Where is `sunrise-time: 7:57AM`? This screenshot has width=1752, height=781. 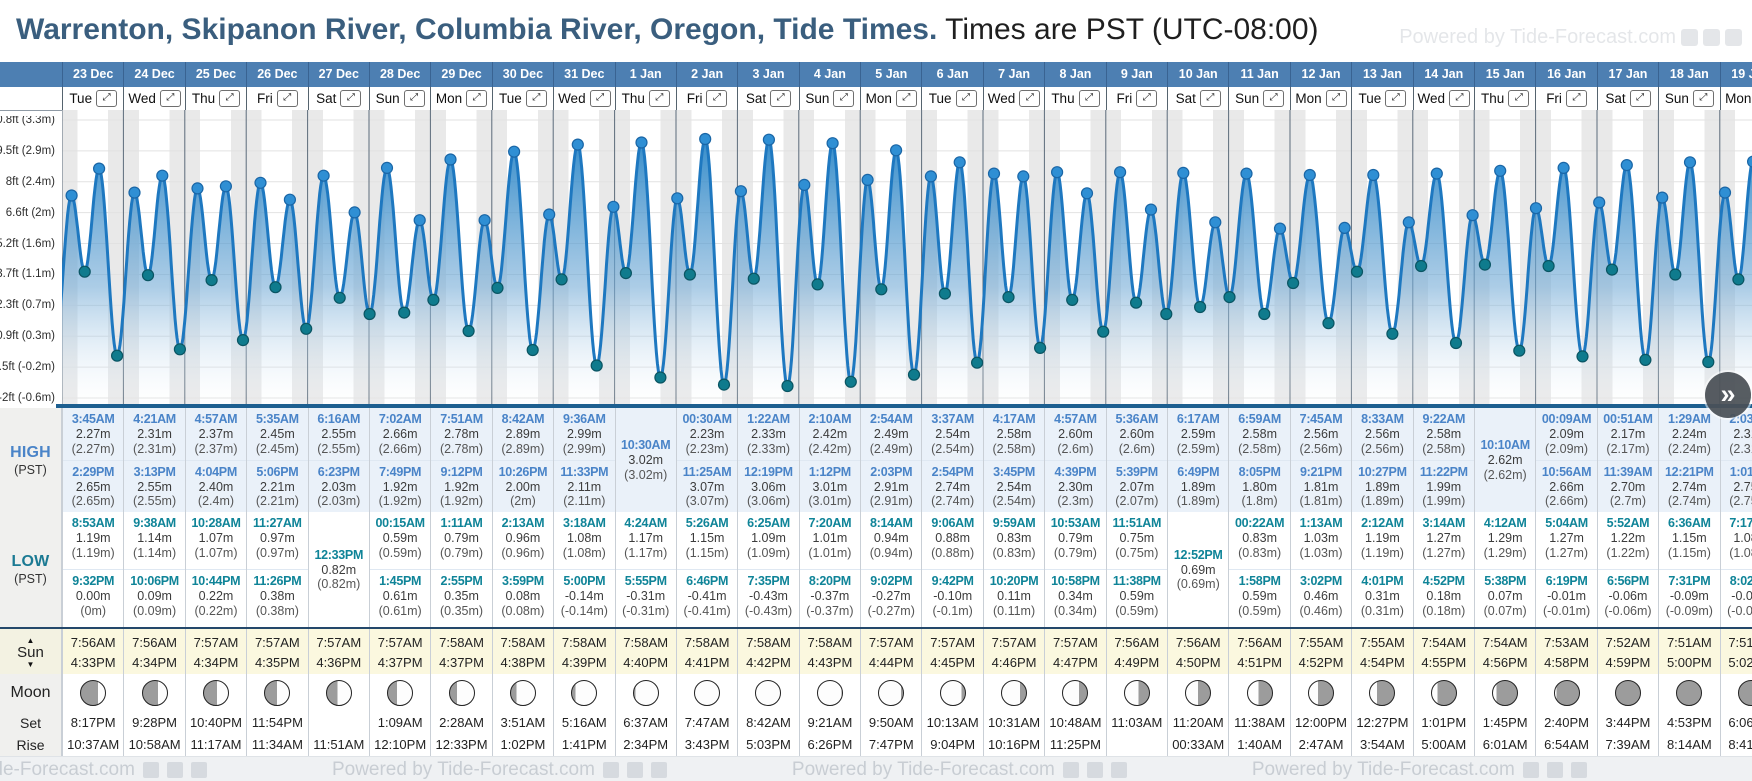
sunrise-time: 7:57AM is located at coordinates (216, 642).